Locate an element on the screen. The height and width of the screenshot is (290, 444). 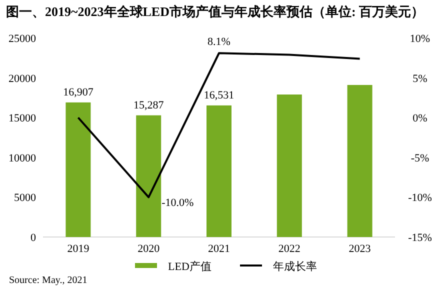
x-tick-label: 2020 is located at coordinates (149, 249).